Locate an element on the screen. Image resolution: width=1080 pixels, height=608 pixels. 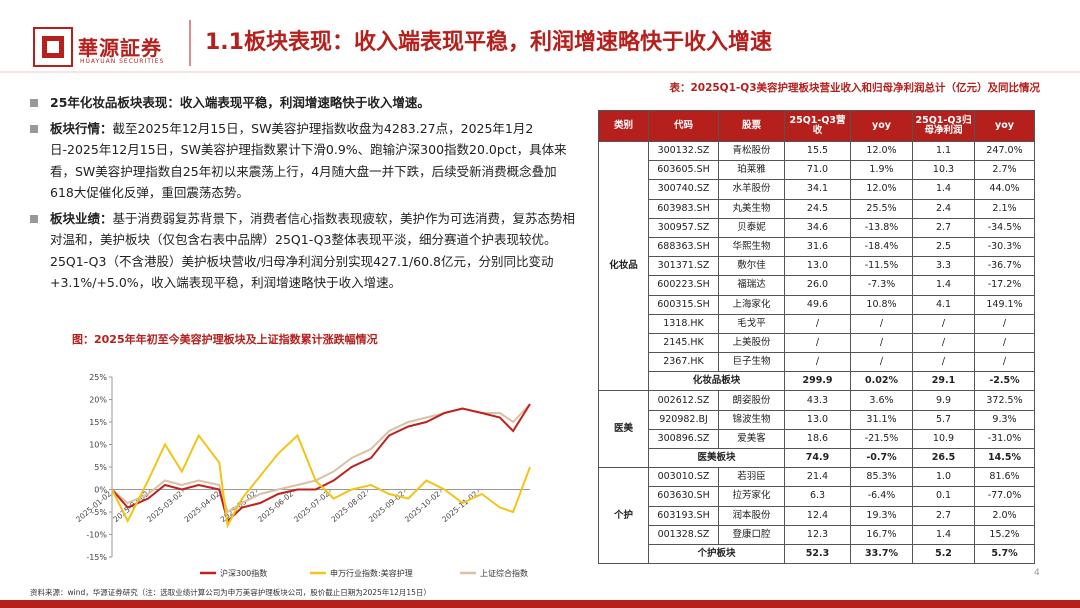
total-cell: 医美板块 is located at coordinates (716, 458).